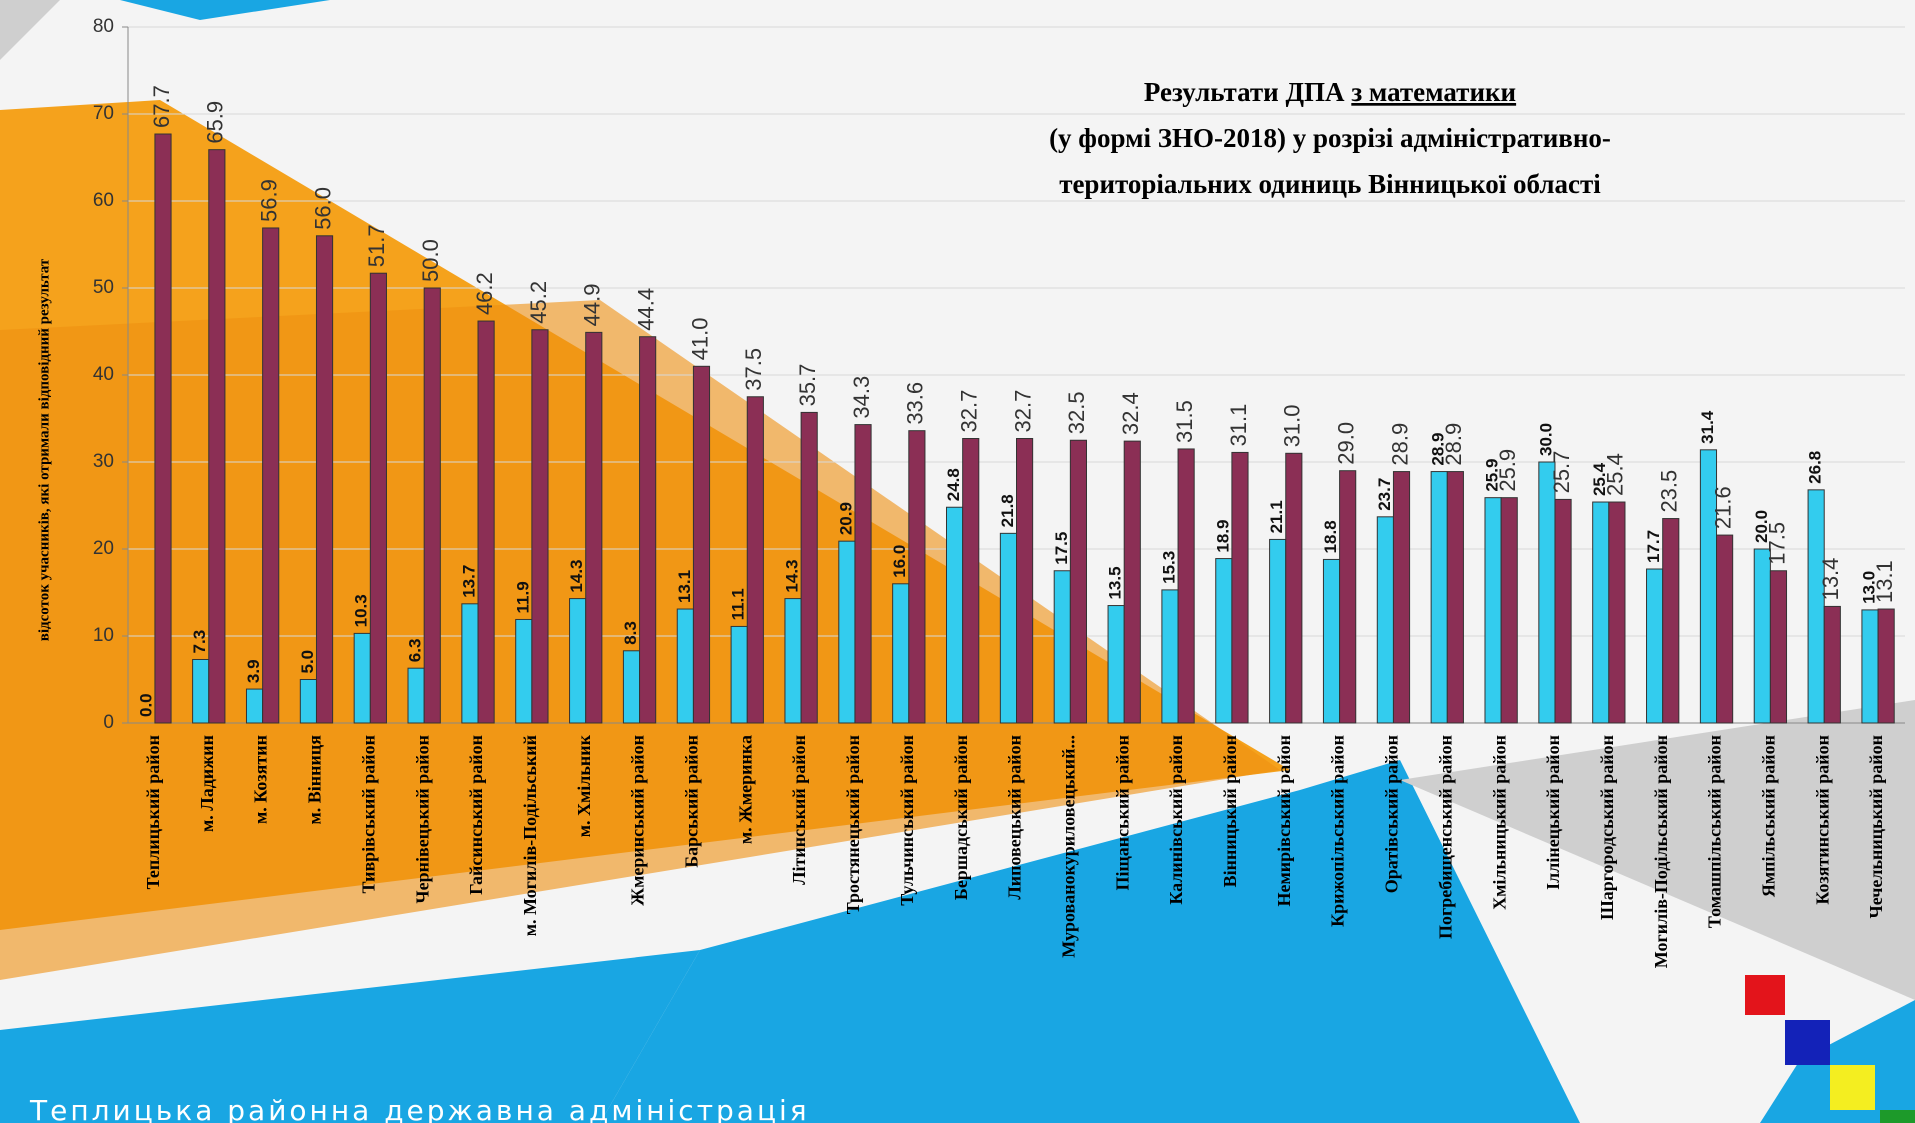  Describe the element at coordinates (1715, 831) in the screenshot. I see `x-tick-label: Томашпільський район` at that location.